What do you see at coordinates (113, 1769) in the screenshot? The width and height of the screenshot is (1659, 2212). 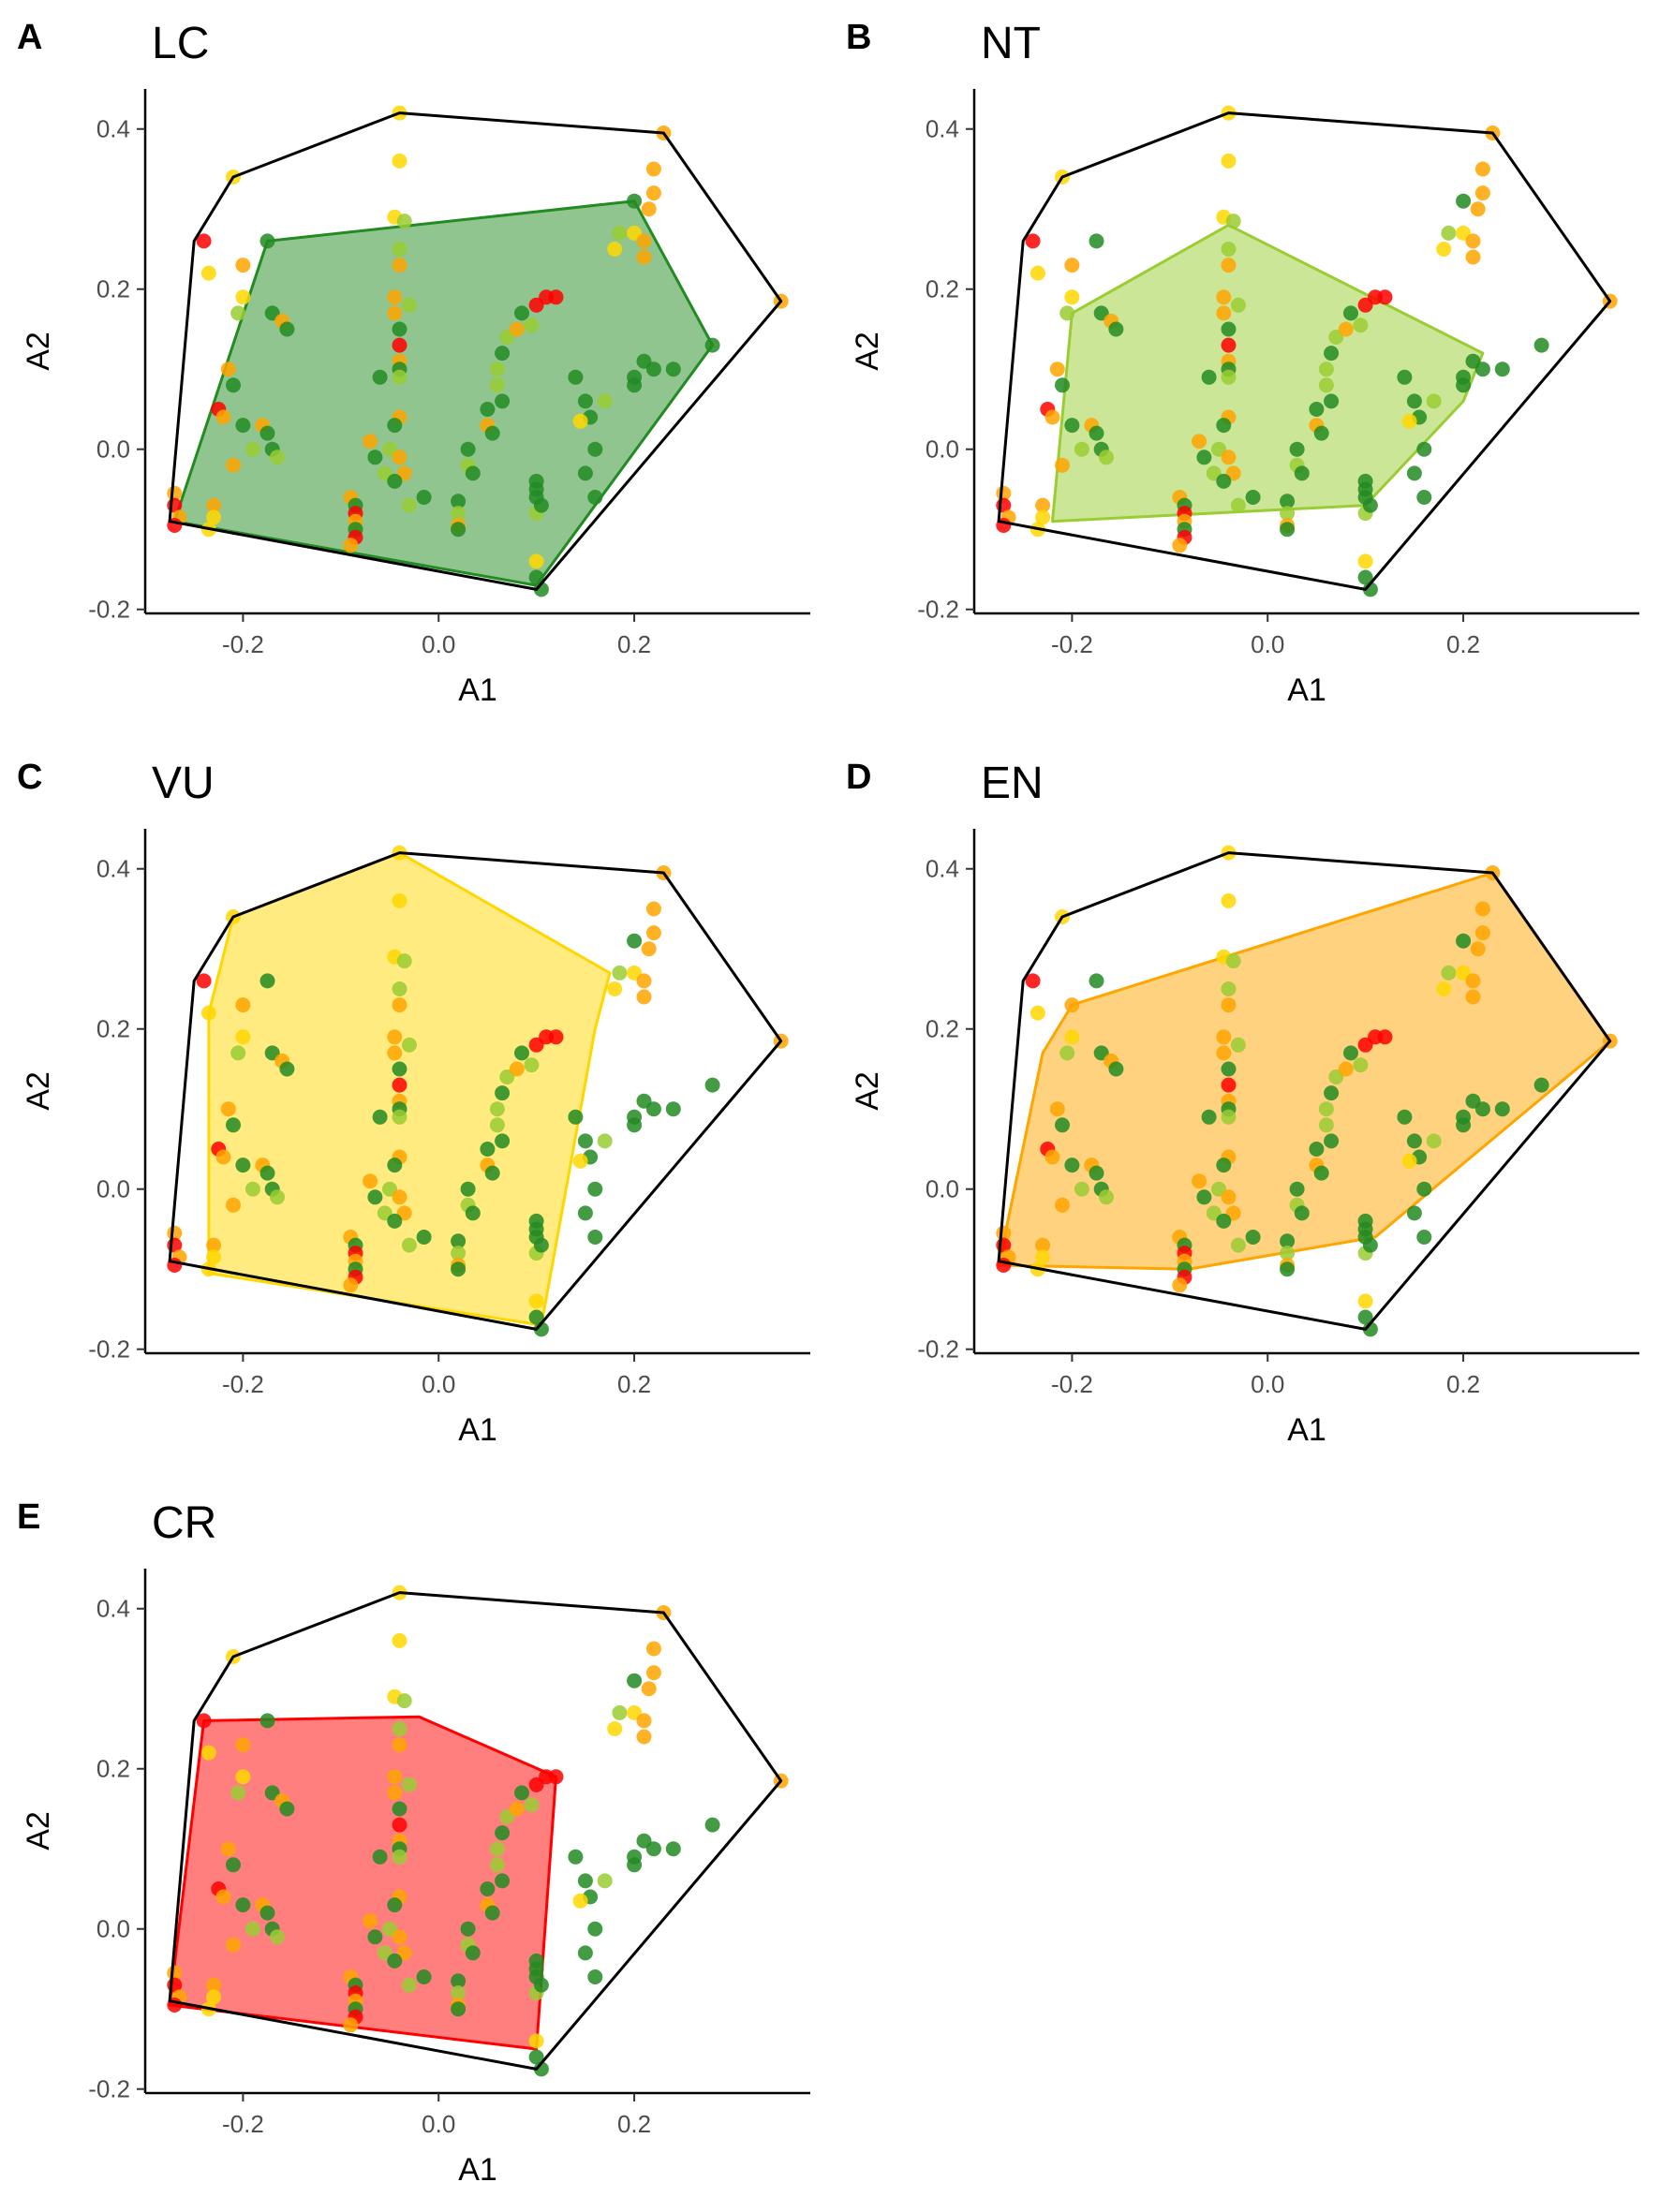 I see `y-tick-label: 0.2` at bounding box center [113, 1769].